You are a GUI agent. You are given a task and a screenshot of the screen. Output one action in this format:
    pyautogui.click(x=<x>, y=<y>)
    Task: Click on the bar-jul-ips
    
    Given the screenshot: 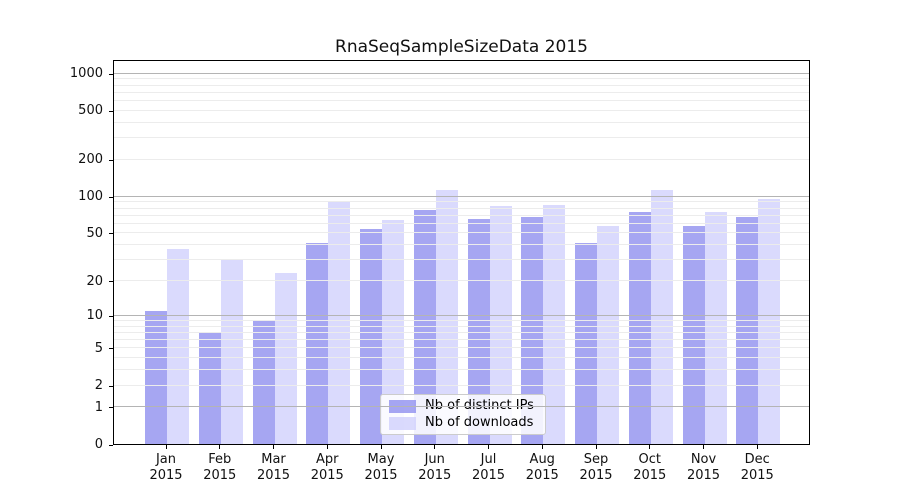 What is the action you would take?
    pyautogui.click(x=478, y=331)
    